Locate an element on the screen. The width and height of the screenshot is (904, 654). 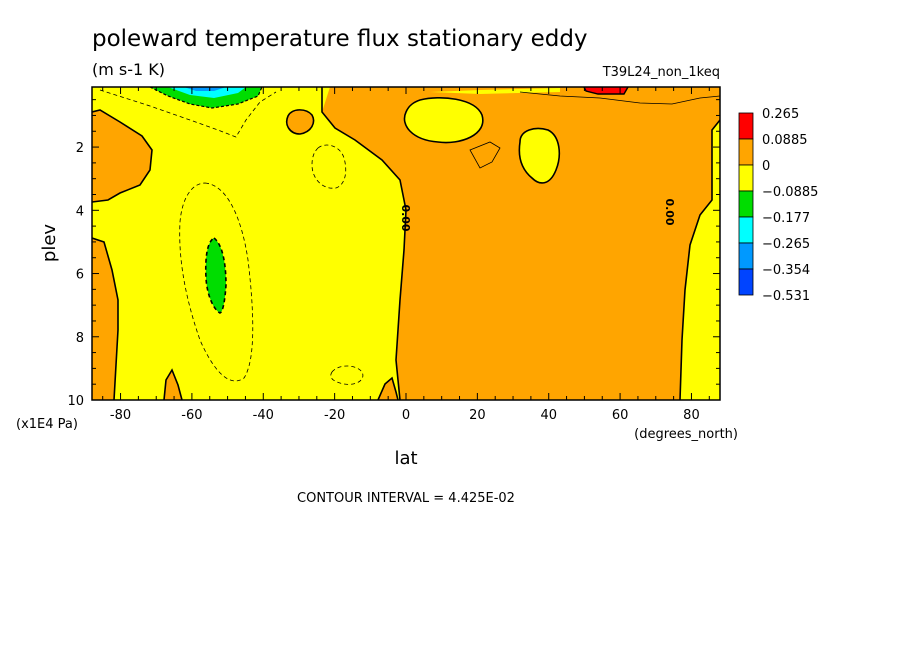
region-arctic-maximum is located at coordinates (606, 90).